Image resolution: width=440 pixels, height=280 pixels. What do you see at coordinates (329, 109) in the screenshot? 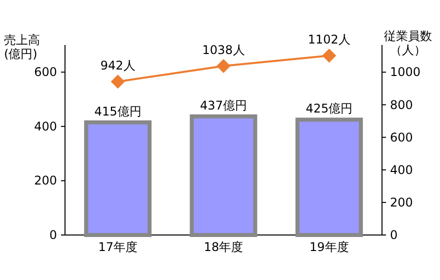
I see `data-label: 425億円` at bounding box center [329, 109].